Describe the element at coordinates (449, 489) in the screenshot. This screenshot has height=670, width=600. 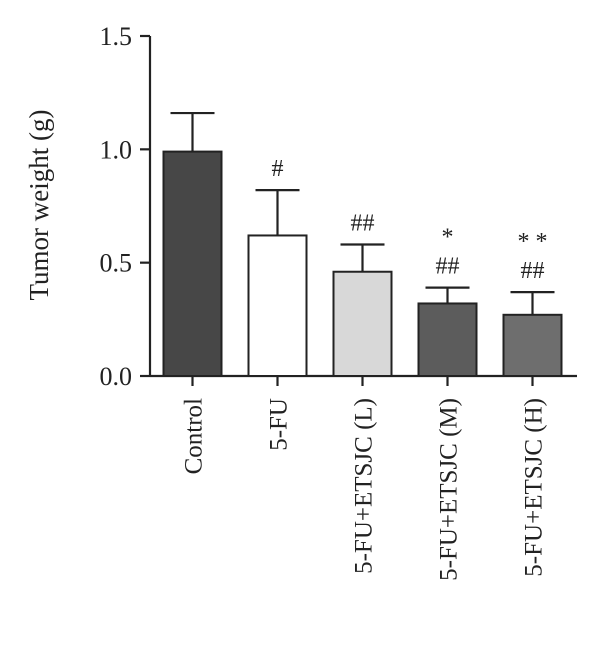
I see `x-tick-label: 5-FU+ETSJC (M)` at that location.